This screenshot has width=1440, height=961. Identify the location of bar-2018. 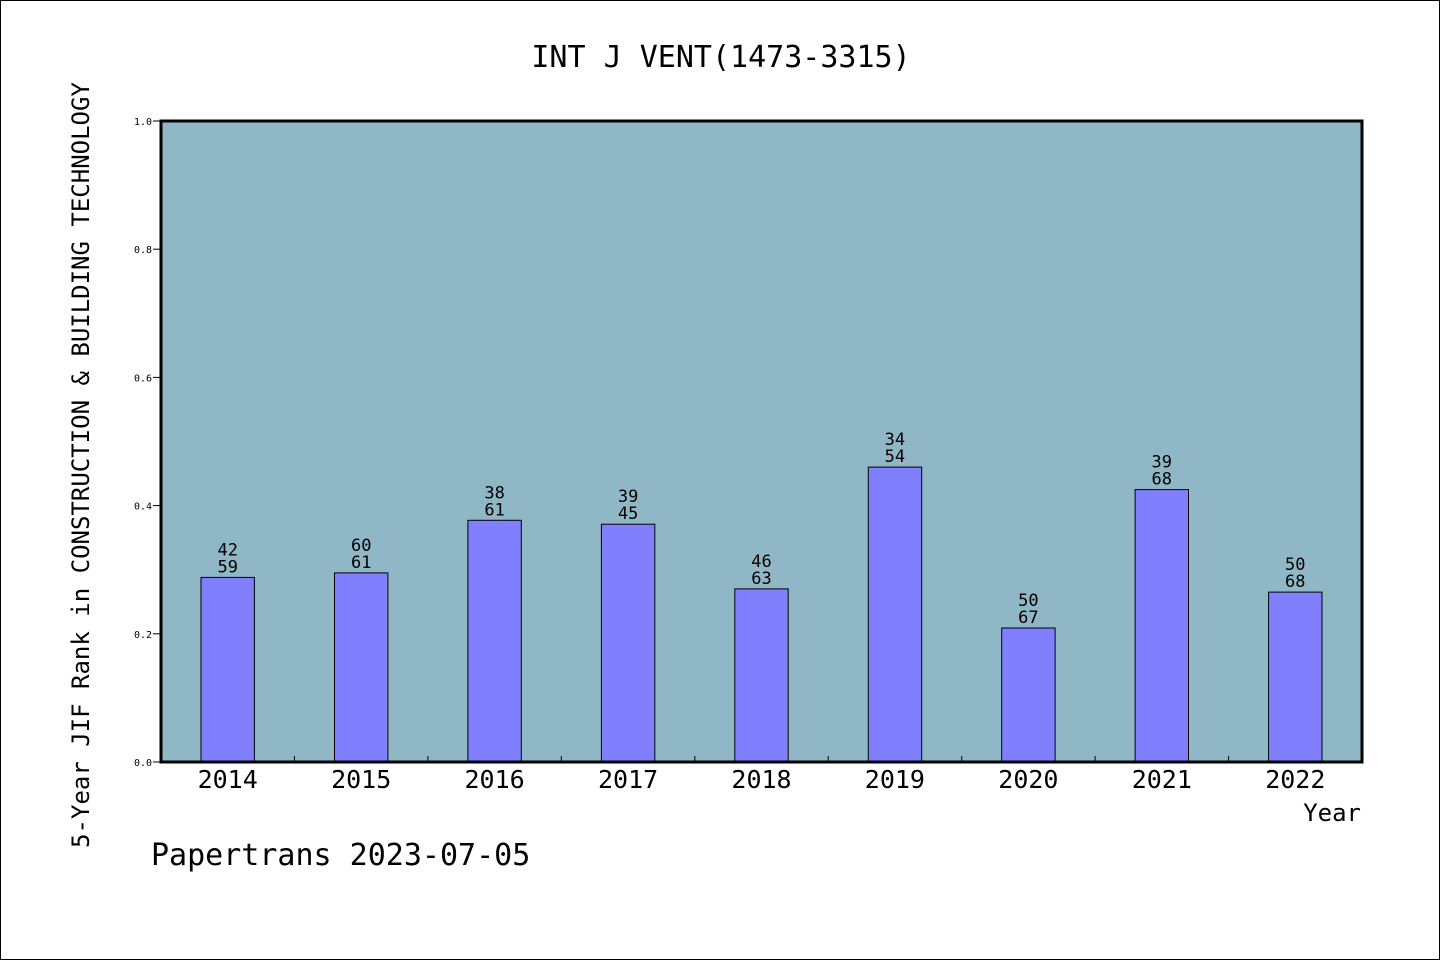
(761, 675).